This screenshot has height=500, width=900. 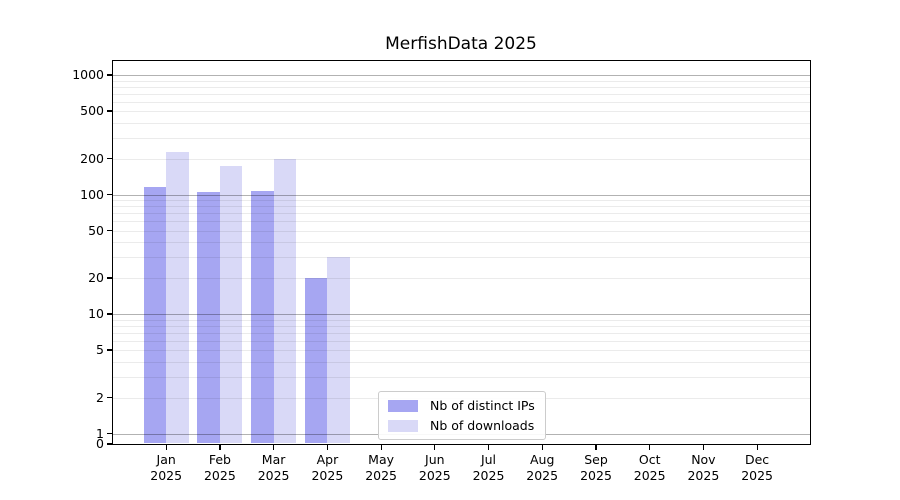 What do you see at coordinates (435, 459) in the screenshot?
I see `x-tick-month: Jun` at bounding box center [435, 459].